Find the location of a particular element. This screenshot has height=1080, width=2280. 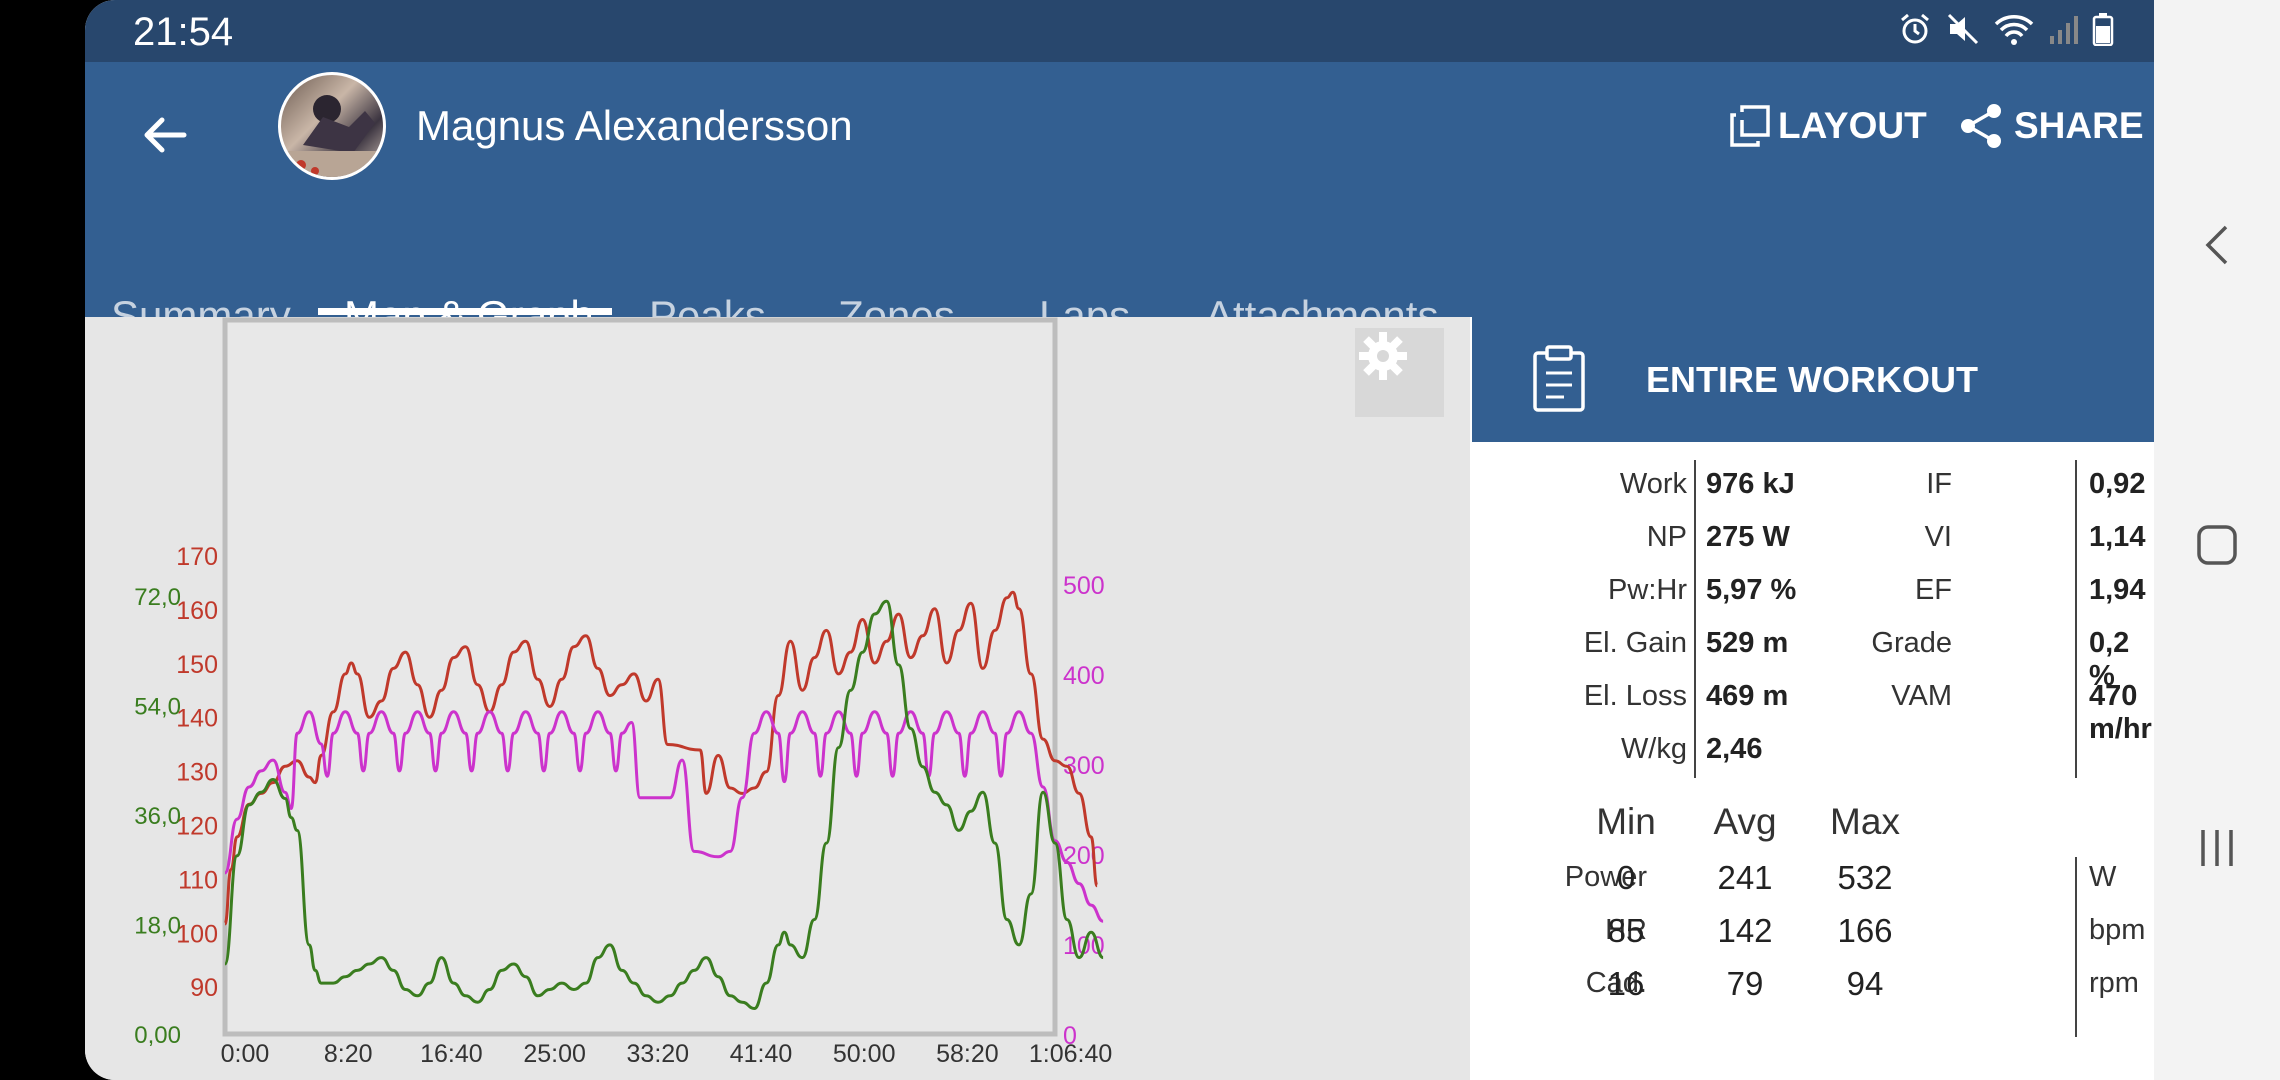

hr-tick-label: 150 is located at coordinates (197, 665).